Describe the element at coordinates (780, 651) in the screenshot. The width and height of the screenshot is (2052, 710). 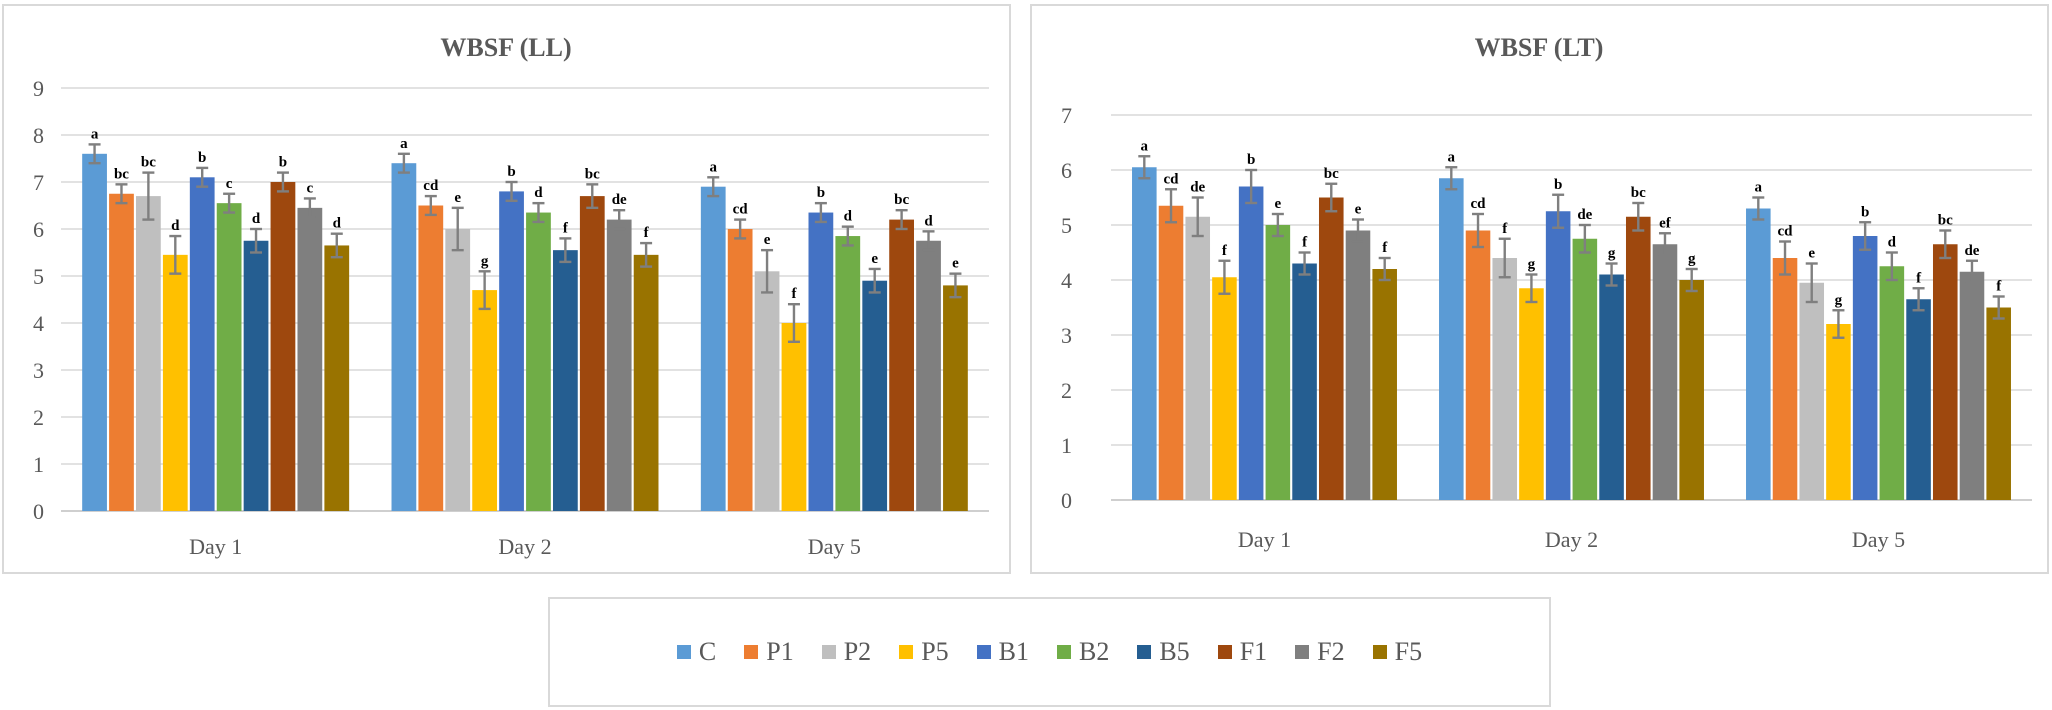
I see `legend-label: P1` at that location.